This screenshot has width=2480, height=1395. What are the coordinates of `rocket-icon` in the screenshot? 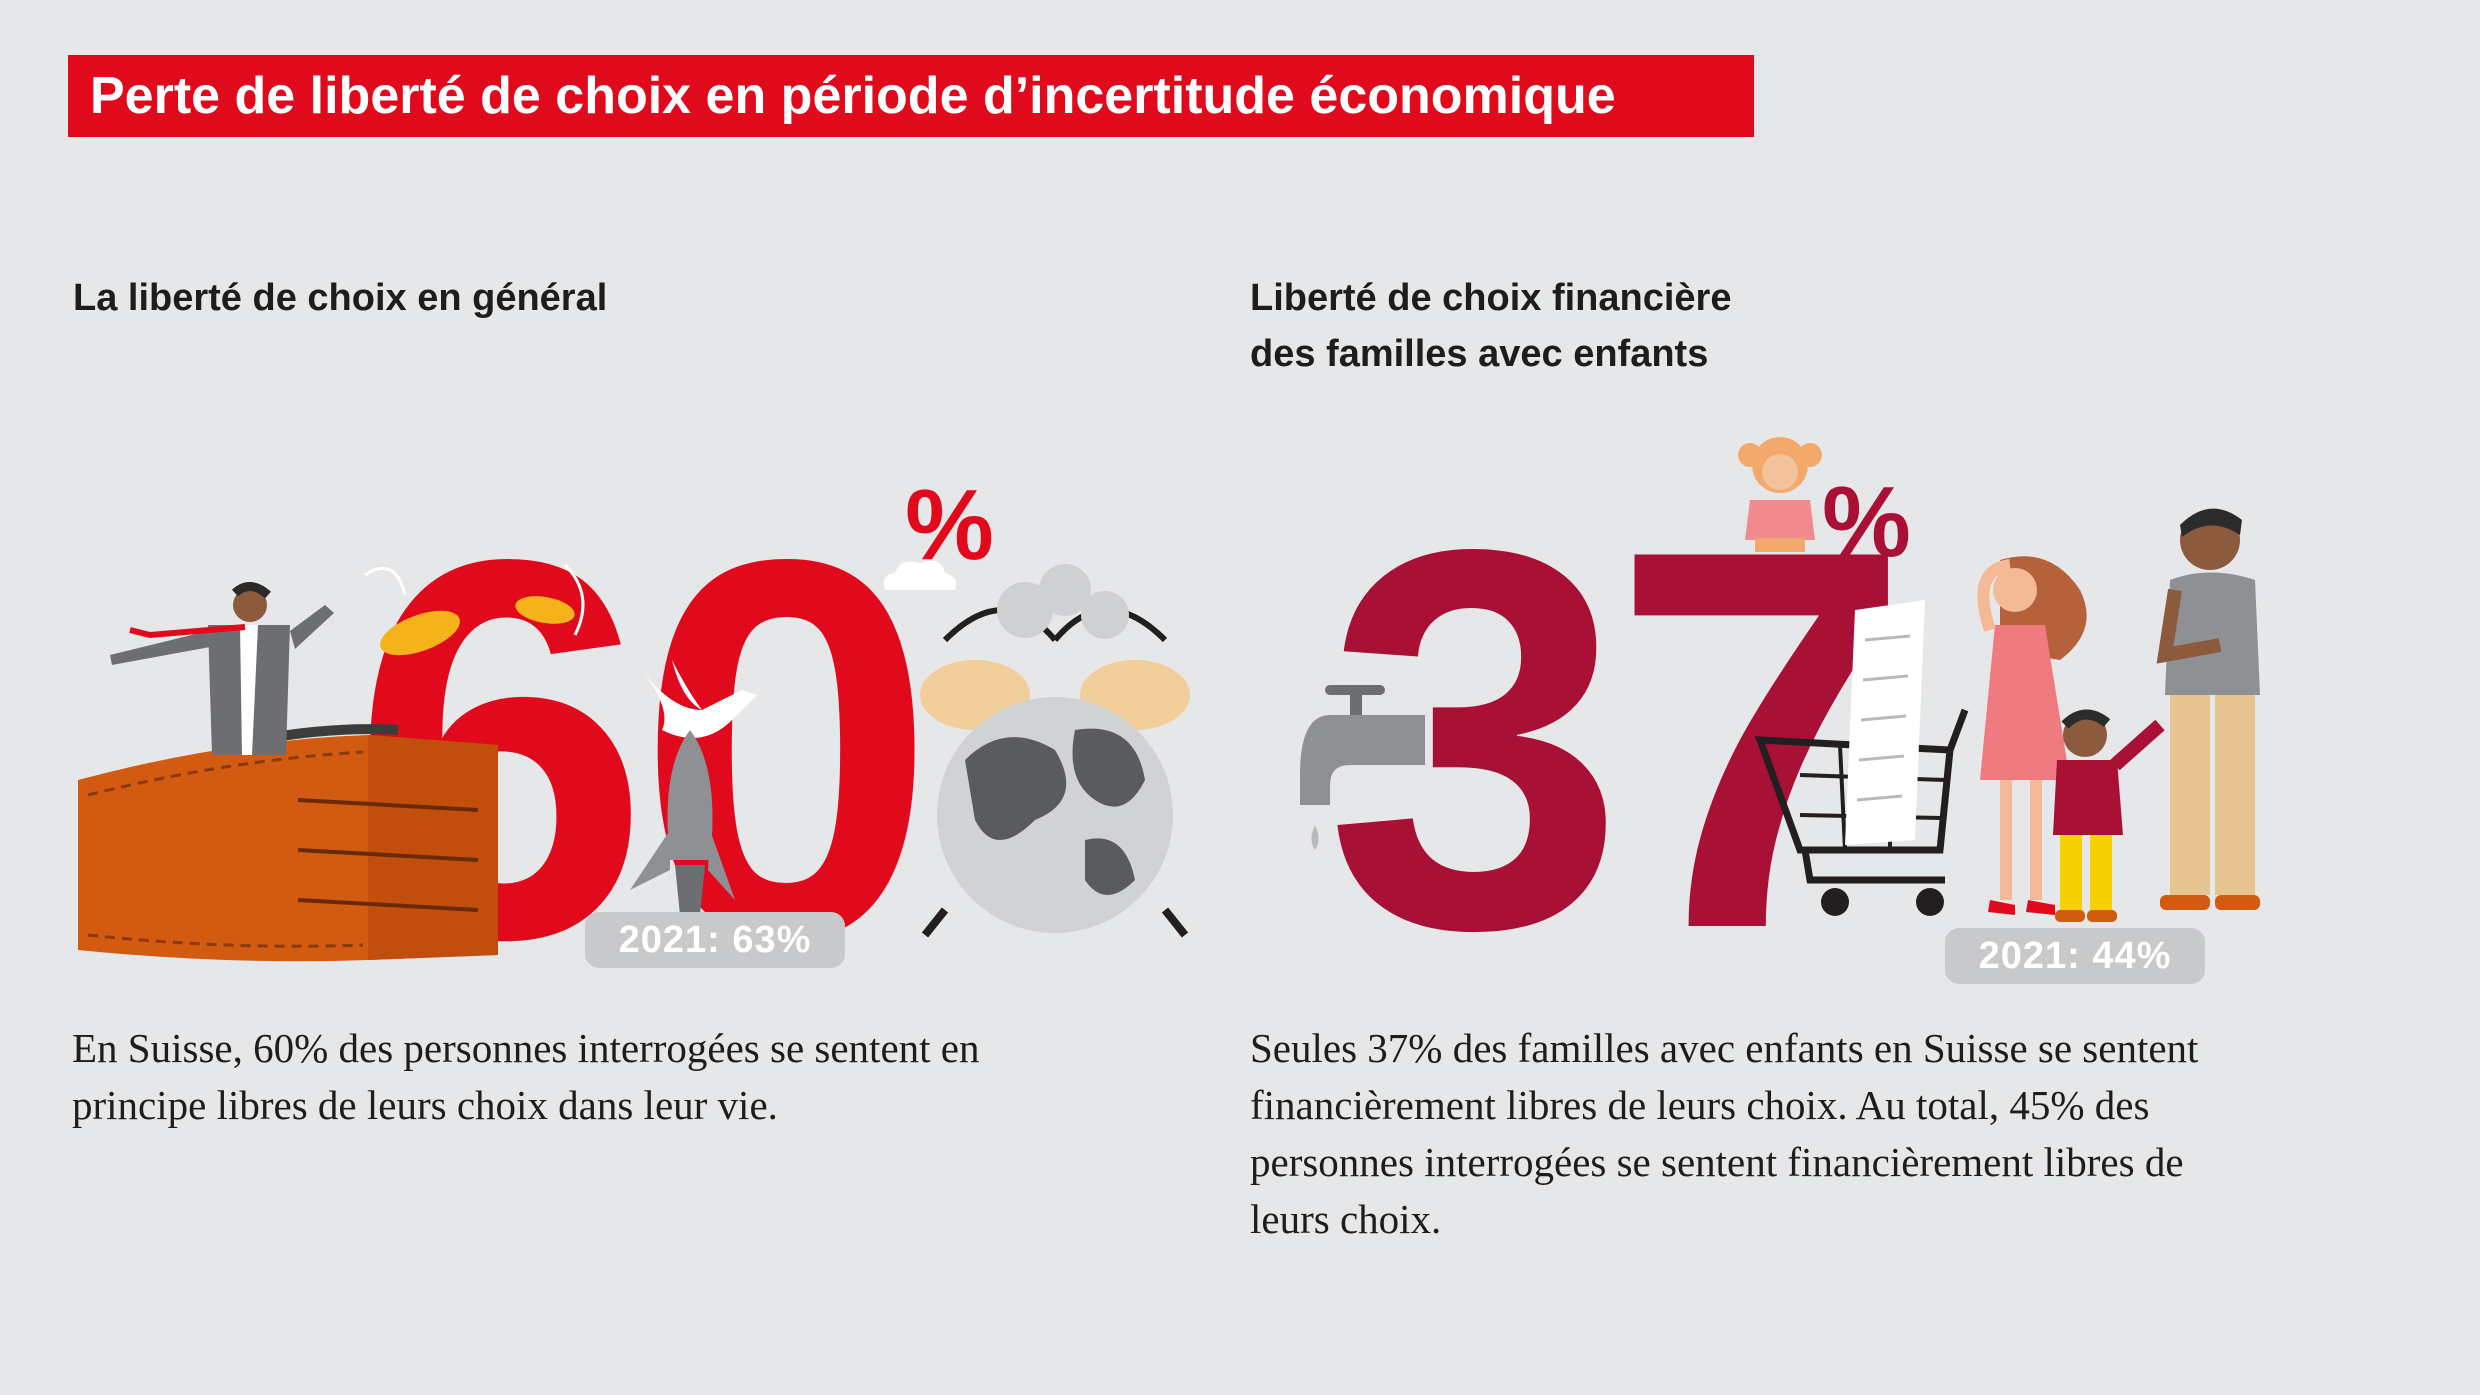 It's located at (682, 822).